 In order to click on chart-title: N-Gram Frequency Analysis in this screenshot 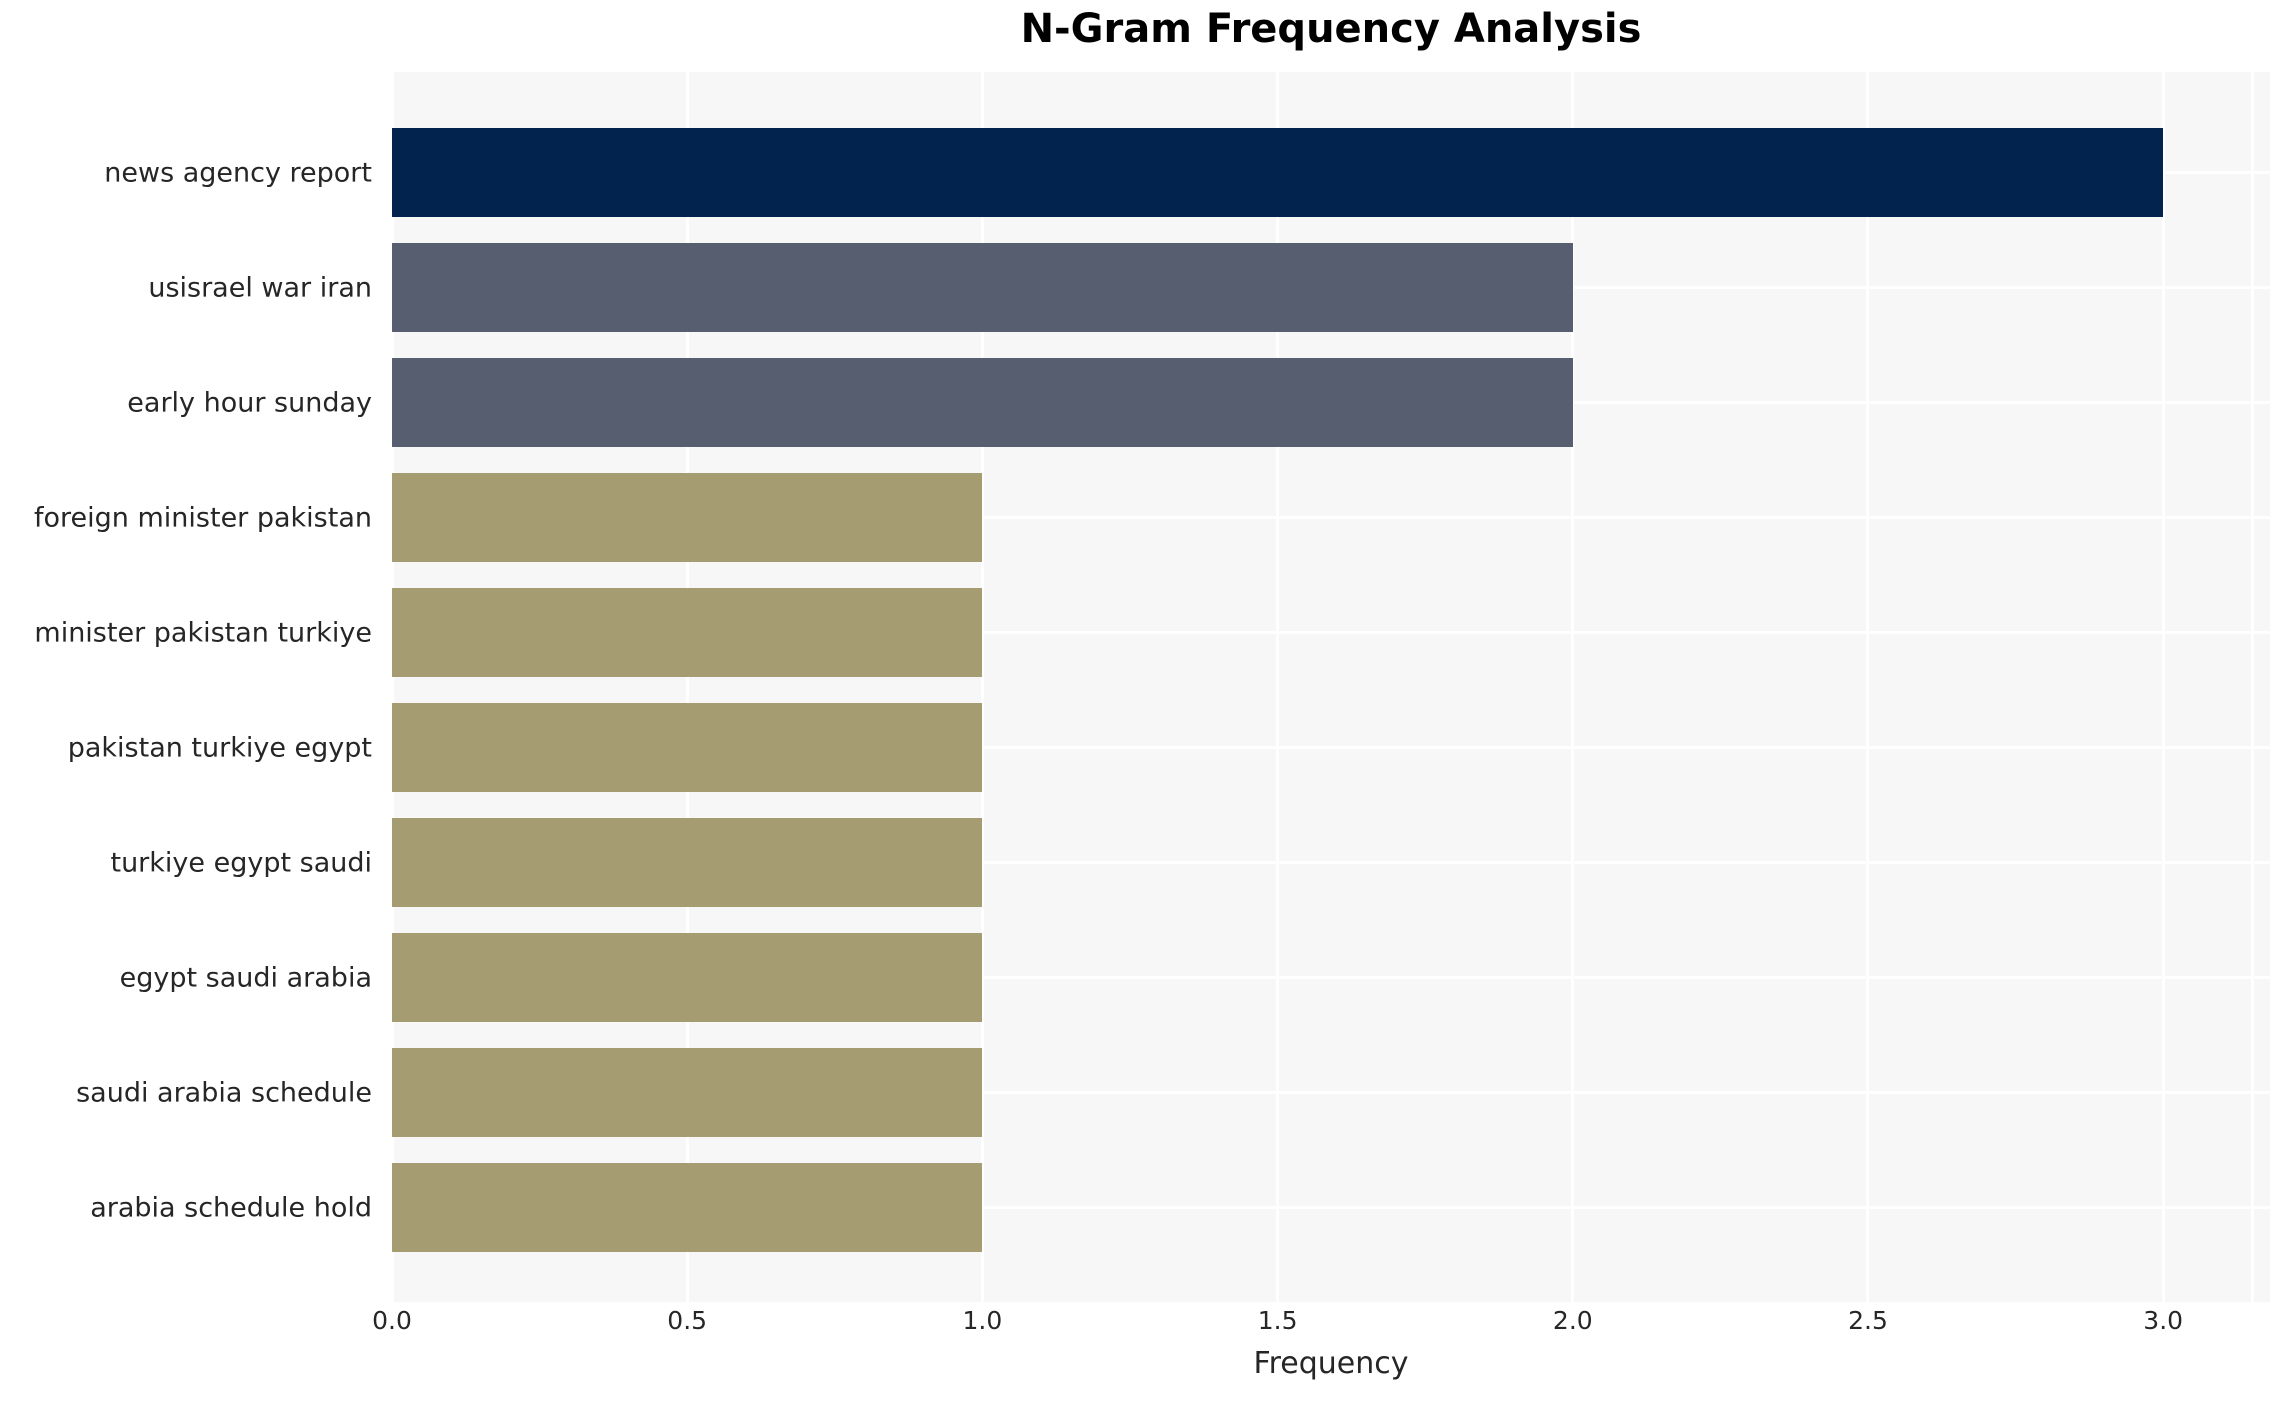, I will do `click(1331, 29)`.